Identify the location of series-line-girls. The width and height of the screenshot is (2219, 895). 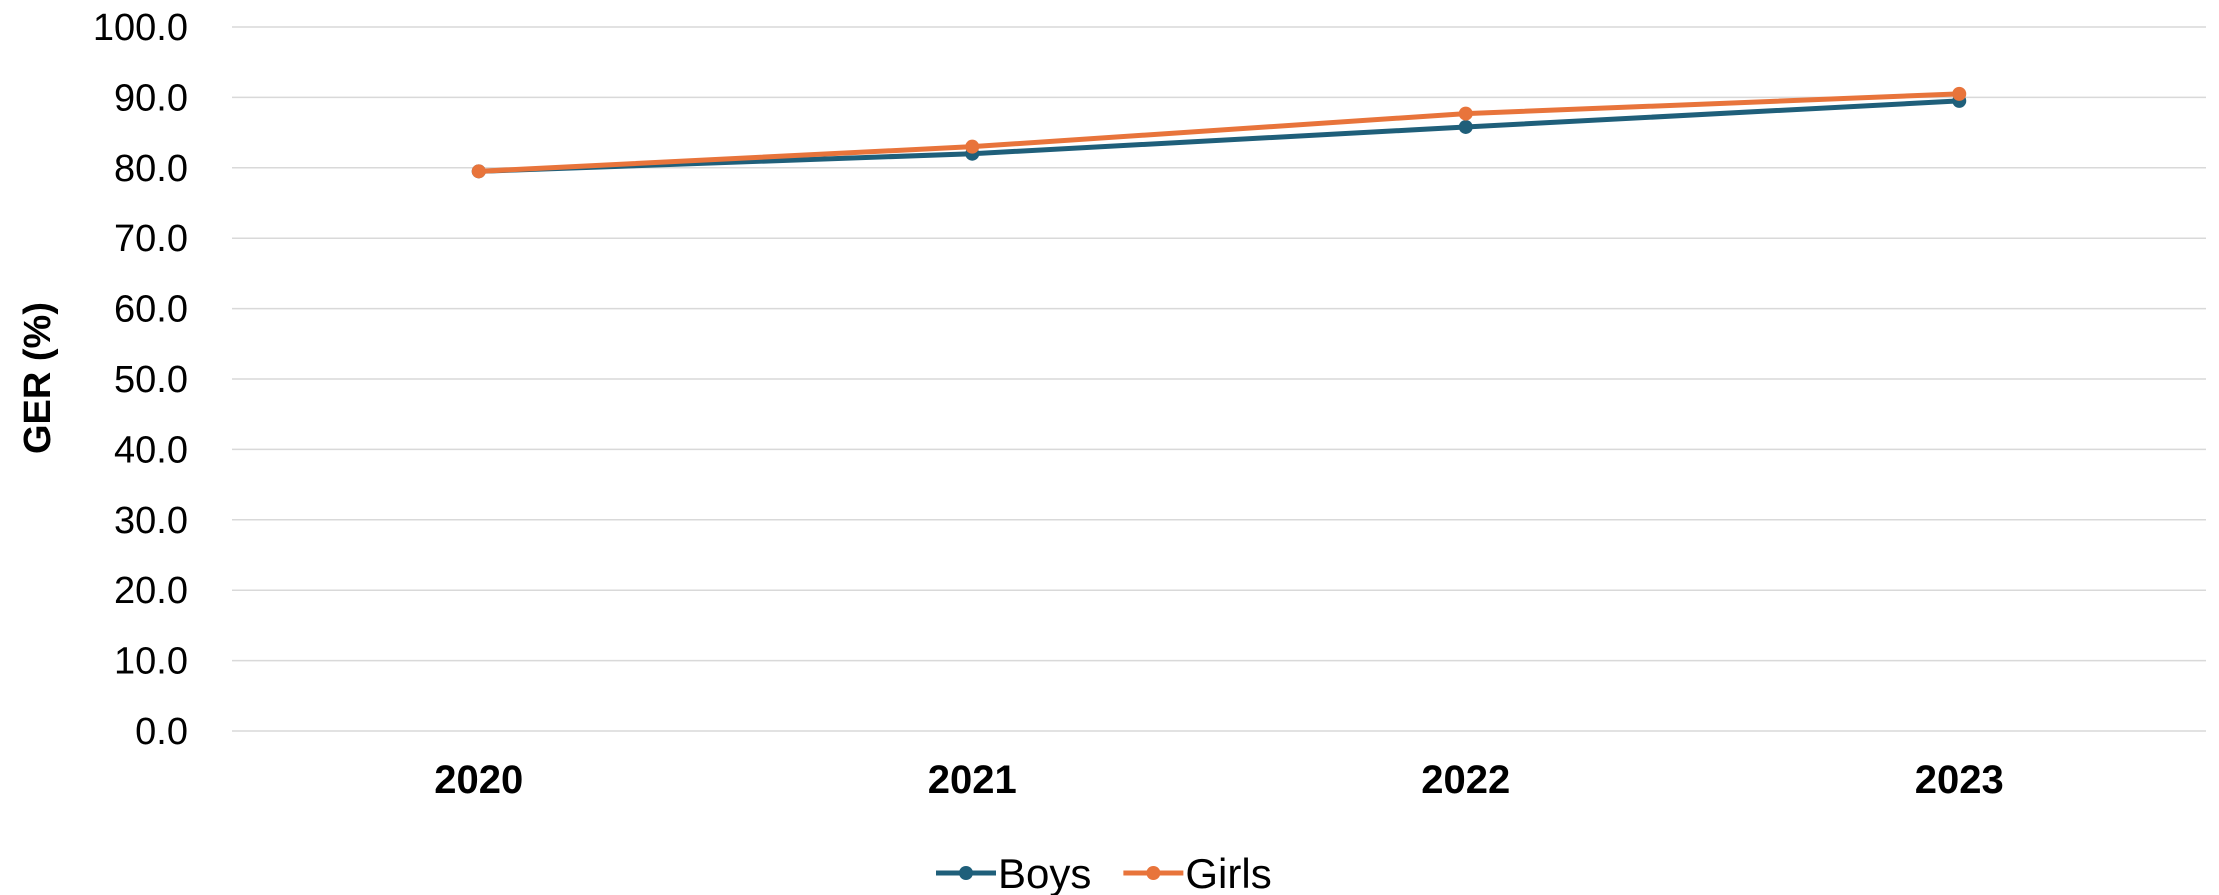
(1219, 132).